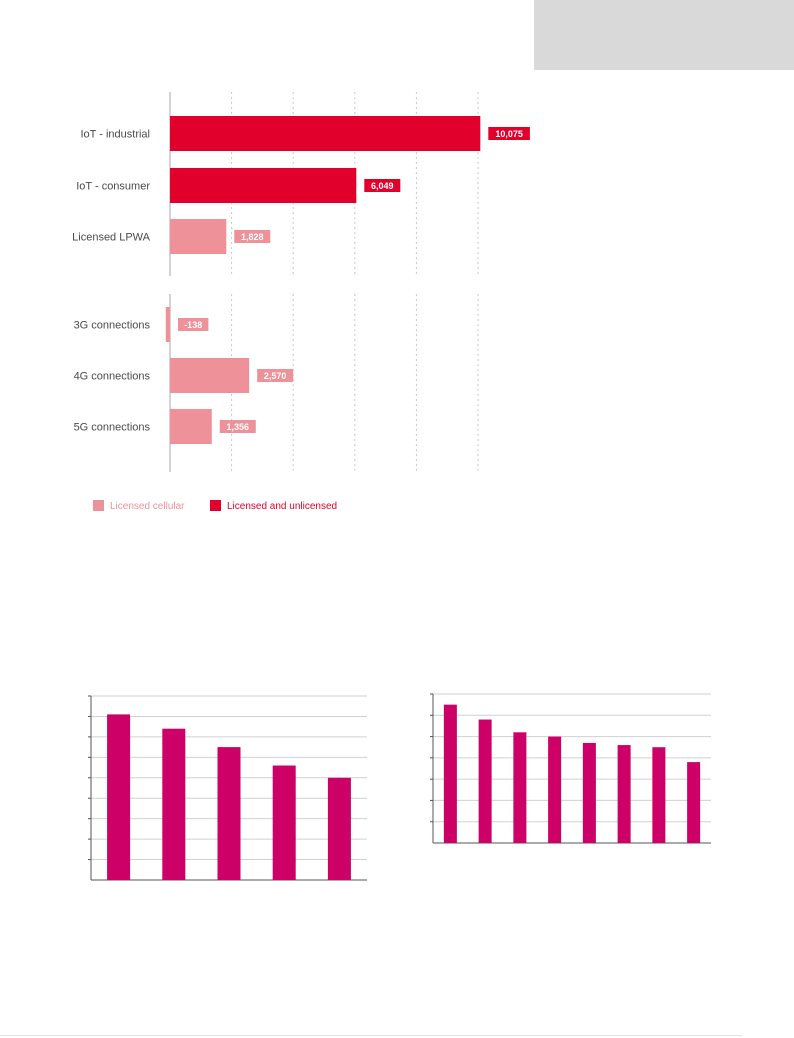 The image size is (794, 1038). I want to click on category-label: 4G connections, so click(112, 377).